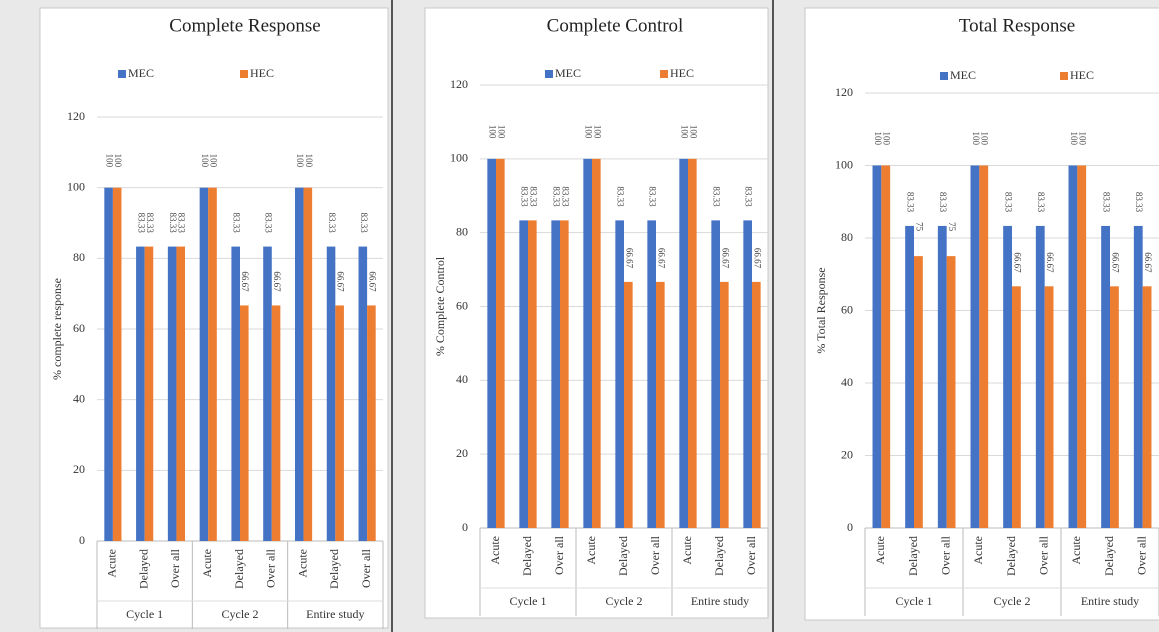  What do you see at coordinates (462, 231) in the screenshot?
I see `y-tick-label: 80` at bounding box center [462, 231].